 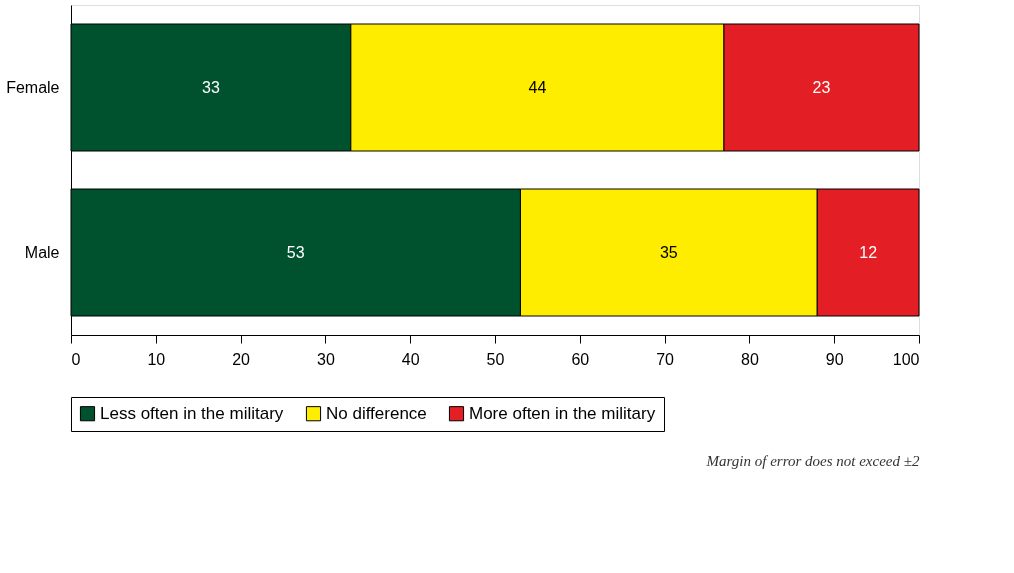 I want to click on x-tick-label: 50, so click(x=495, y=359).